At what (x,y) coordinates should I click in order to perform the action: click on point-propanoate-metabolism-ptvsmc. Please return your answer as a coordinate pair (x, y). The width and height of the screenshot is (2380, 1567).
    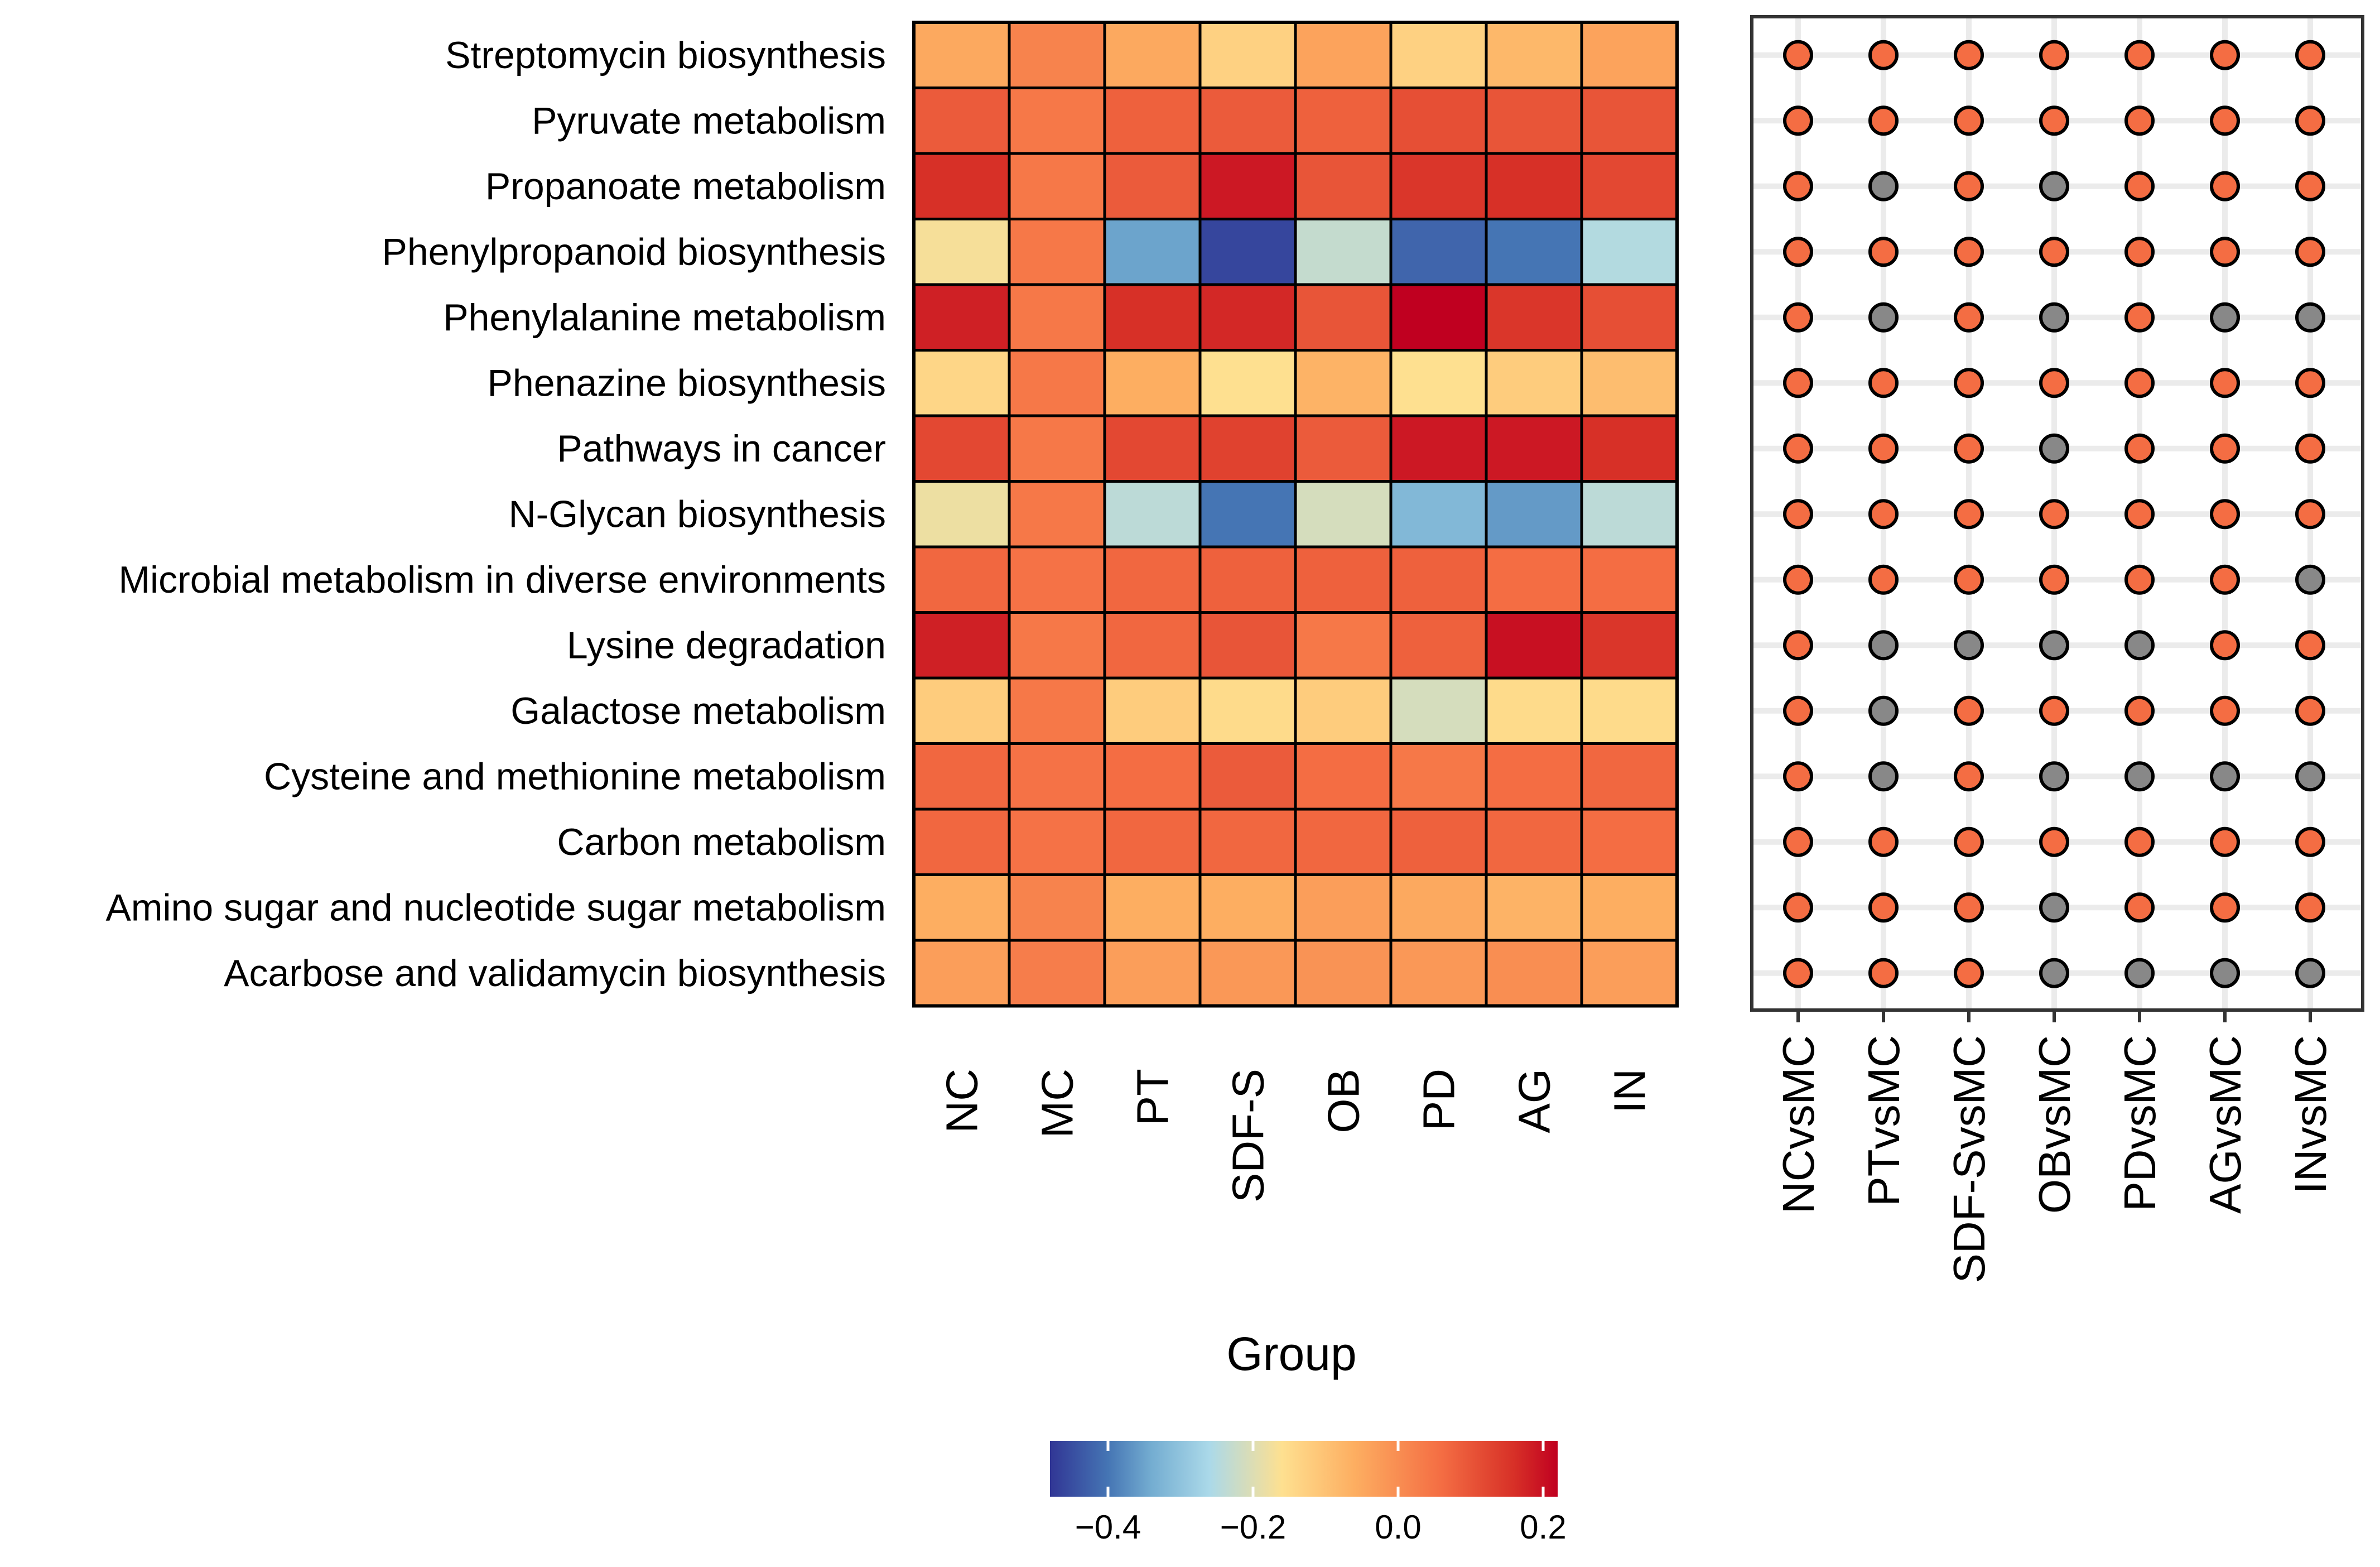
    Looking at the image, I should click on (1884, 186).